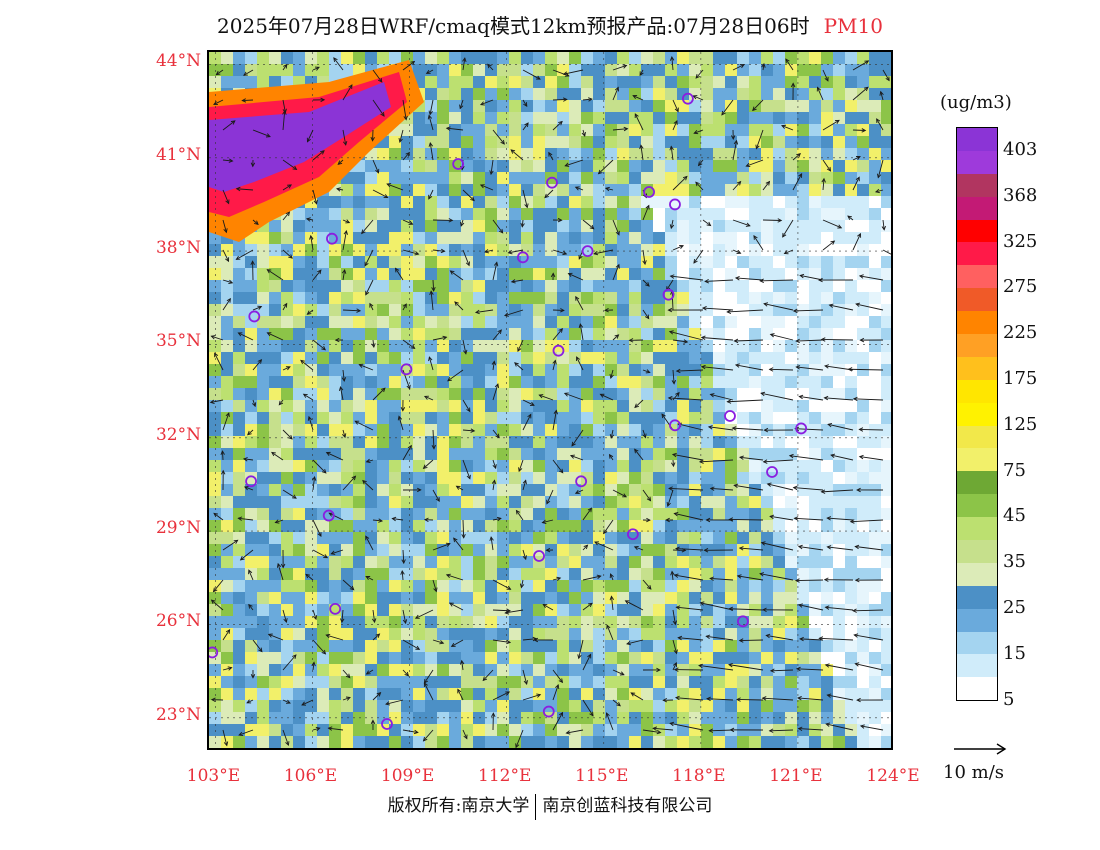  I want to click on legend-value-label: 75, so click(1014, 470).